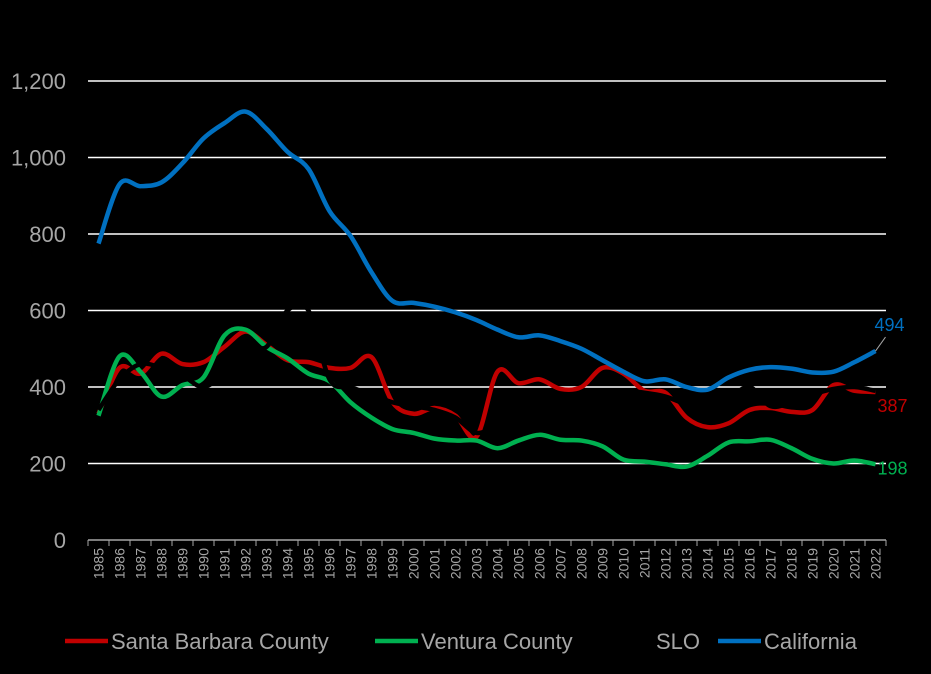 The image size is (931, 674). What do you see at coordinates (267, 563) in the screenshot?
I see `x-tick-label: 1993` at bounding box center [267, 563].